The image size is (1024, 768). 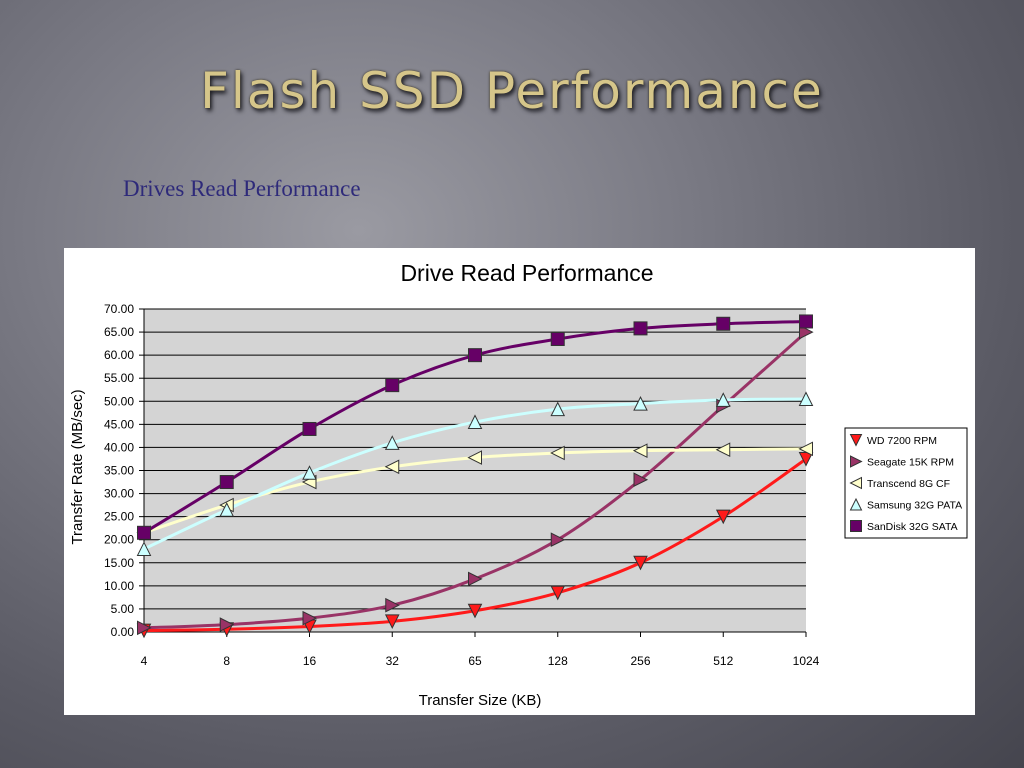 What do you see at coordinates (119, 540) in the screenshot?
I see `y-tick-label: 20.00` at bounding box center [119, 540].